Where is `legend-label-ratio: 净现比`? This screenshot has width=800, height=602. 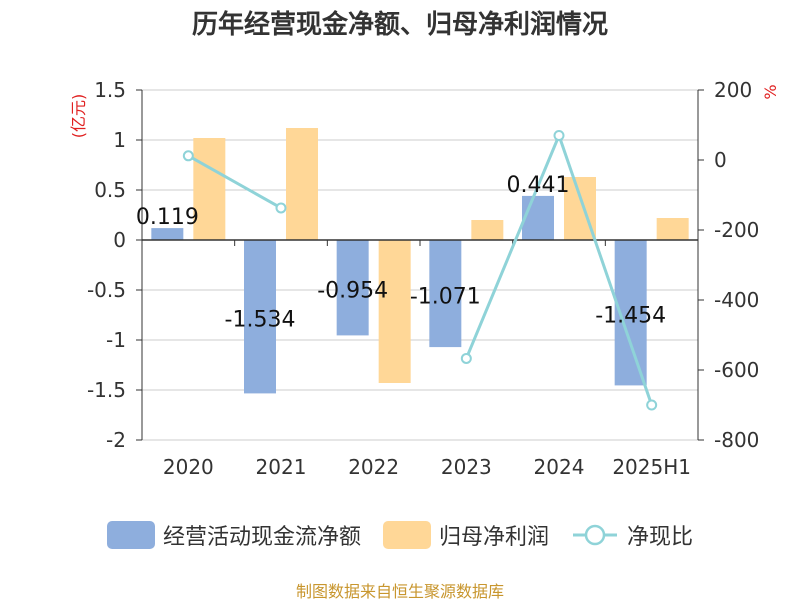
legend-label-ratio: 净现比 is located at coordinates (660, 537).